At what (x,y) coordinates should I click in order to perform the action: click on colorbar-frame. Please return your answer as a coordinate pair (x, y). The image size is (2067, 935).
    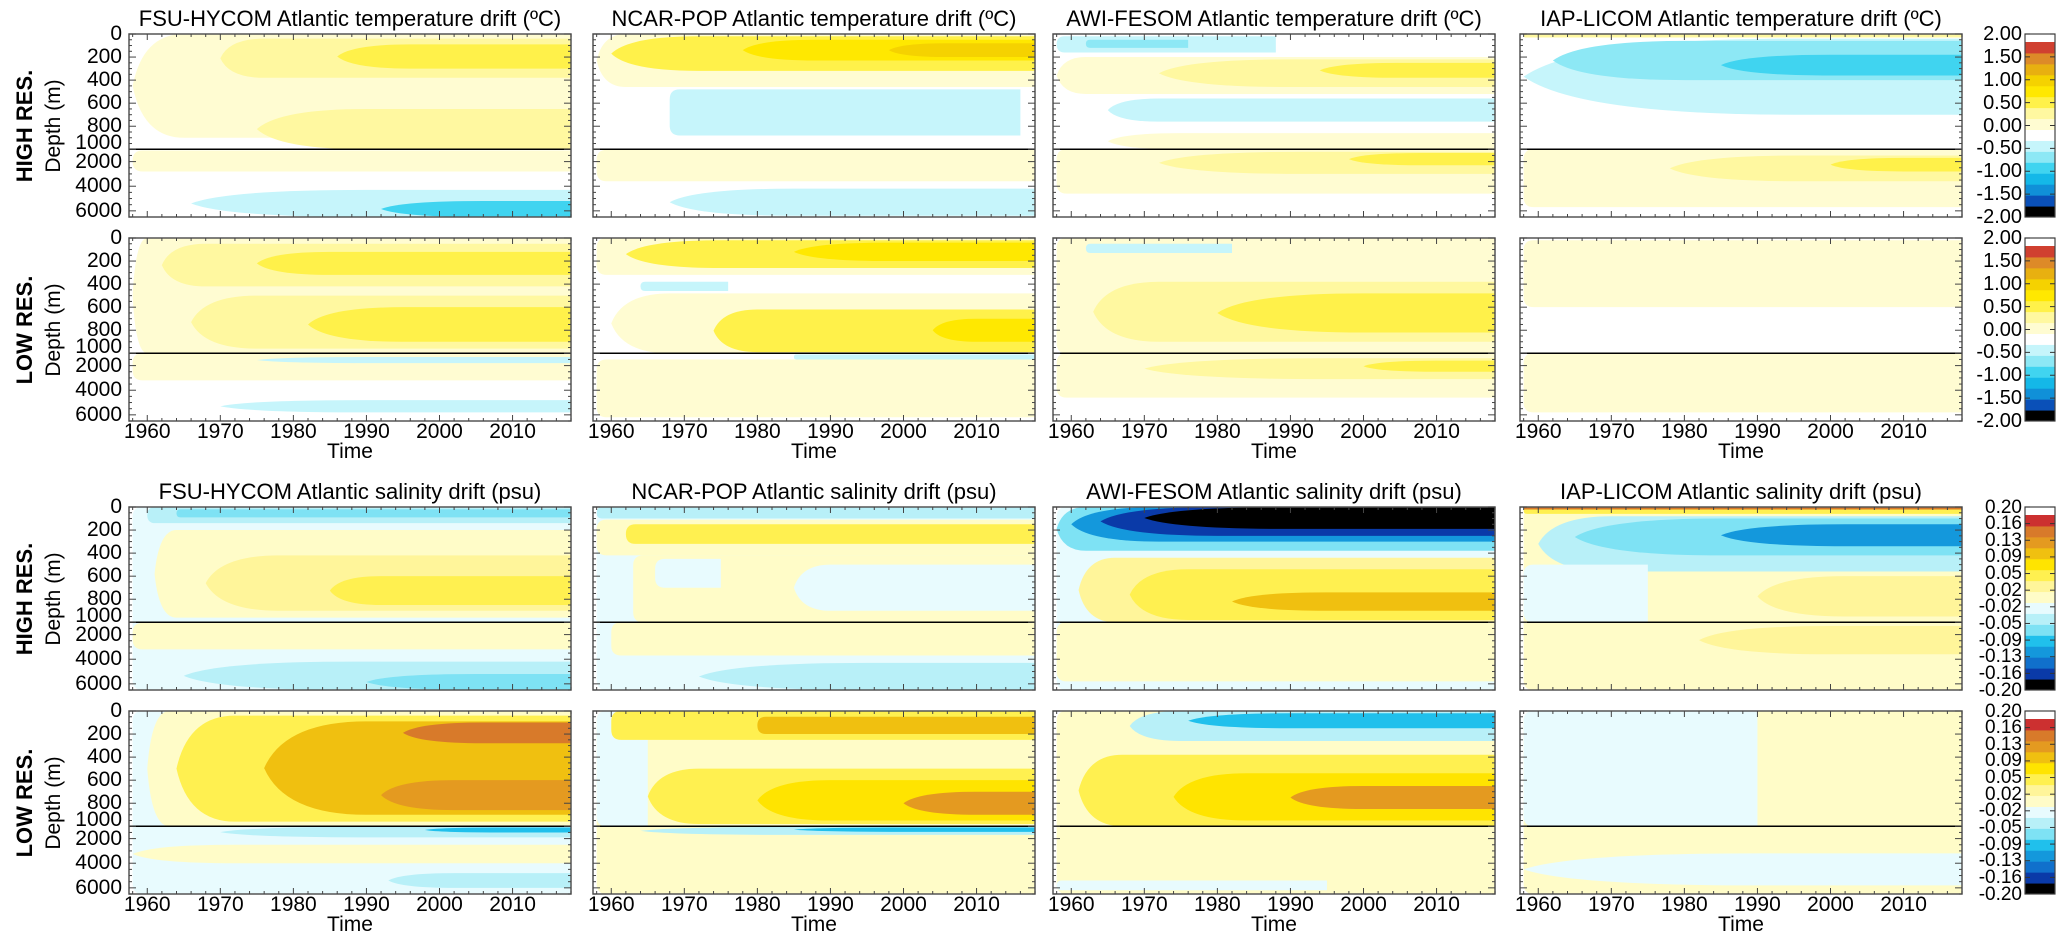
    Looking at the image, I should click on (2040, 802).